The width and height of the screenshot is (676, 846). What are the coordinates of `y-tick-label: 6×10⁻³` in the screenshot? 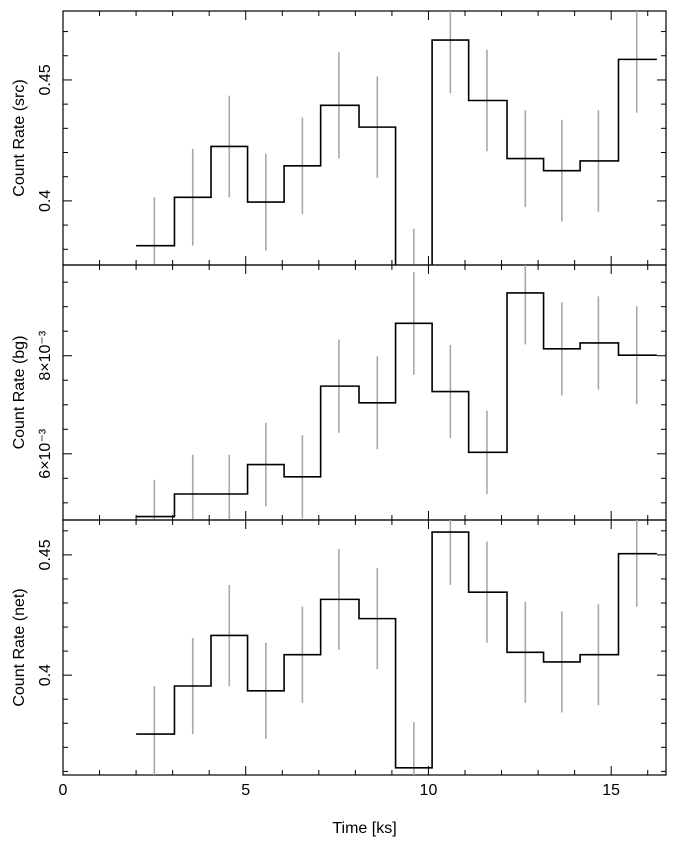 It's located at (45, 453).